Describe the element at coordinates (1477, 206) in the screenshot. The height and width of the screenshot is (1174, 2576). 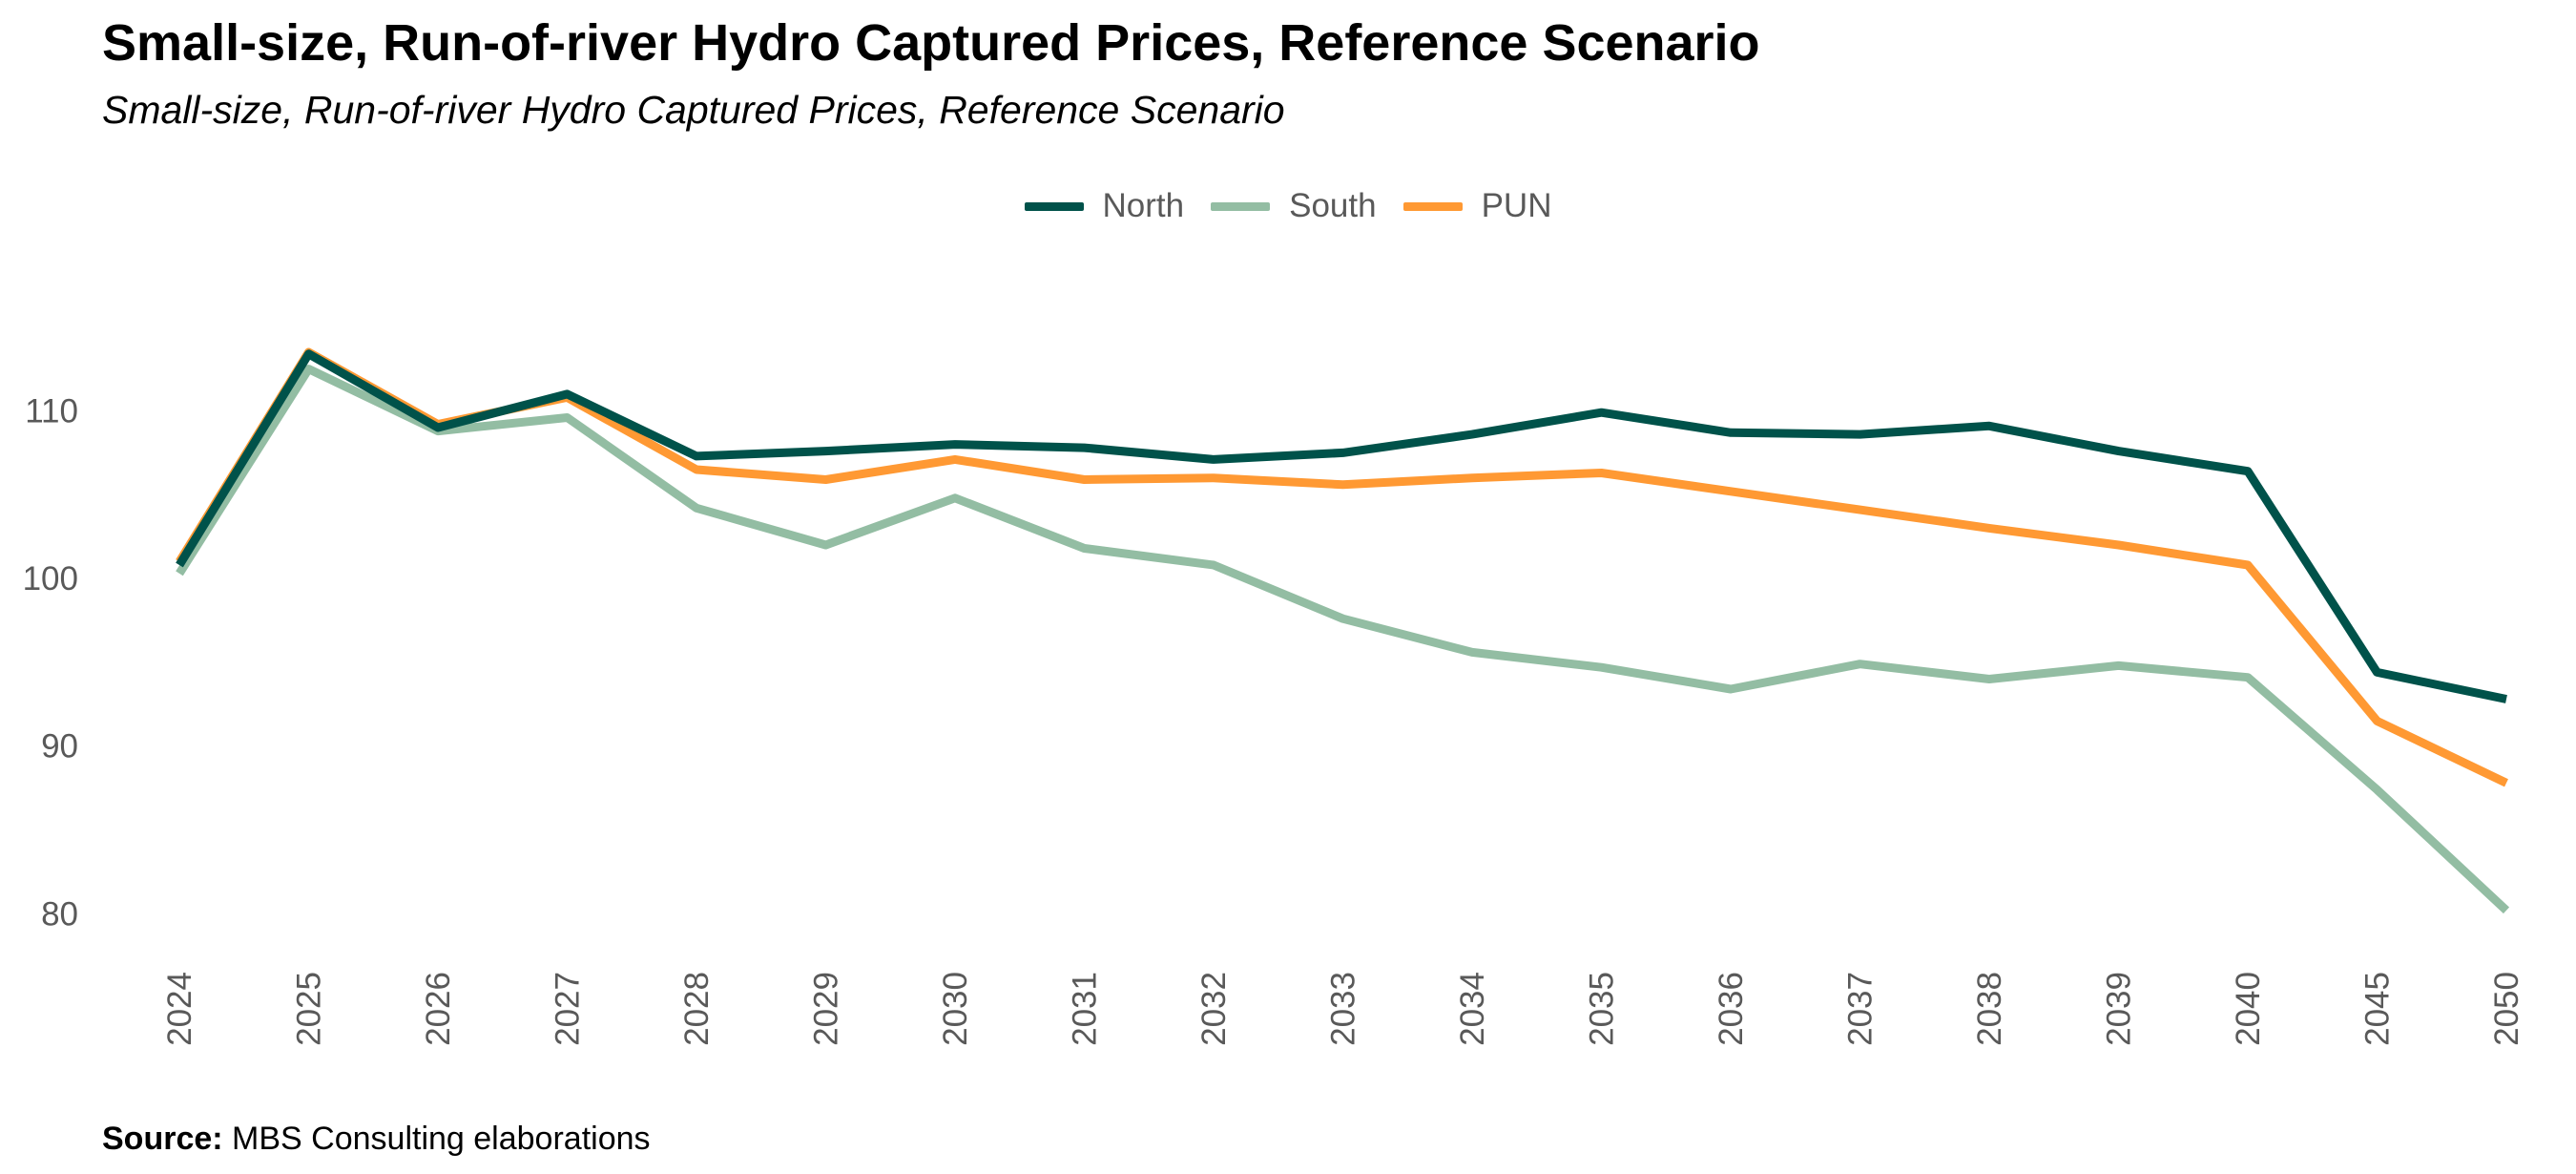
I see `legend-item-pun: PUN` at that location.